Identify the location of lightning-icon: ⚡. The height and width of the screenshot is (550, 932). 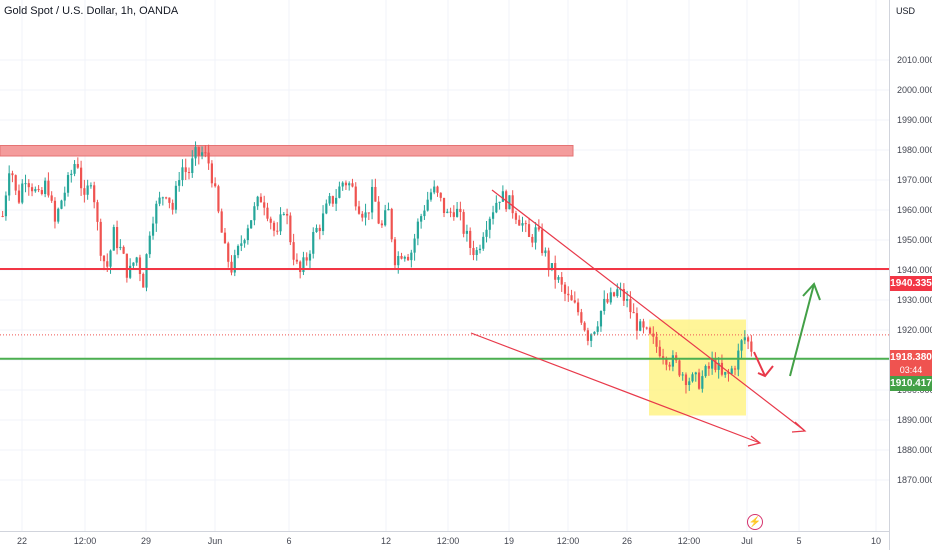
(755, 522).